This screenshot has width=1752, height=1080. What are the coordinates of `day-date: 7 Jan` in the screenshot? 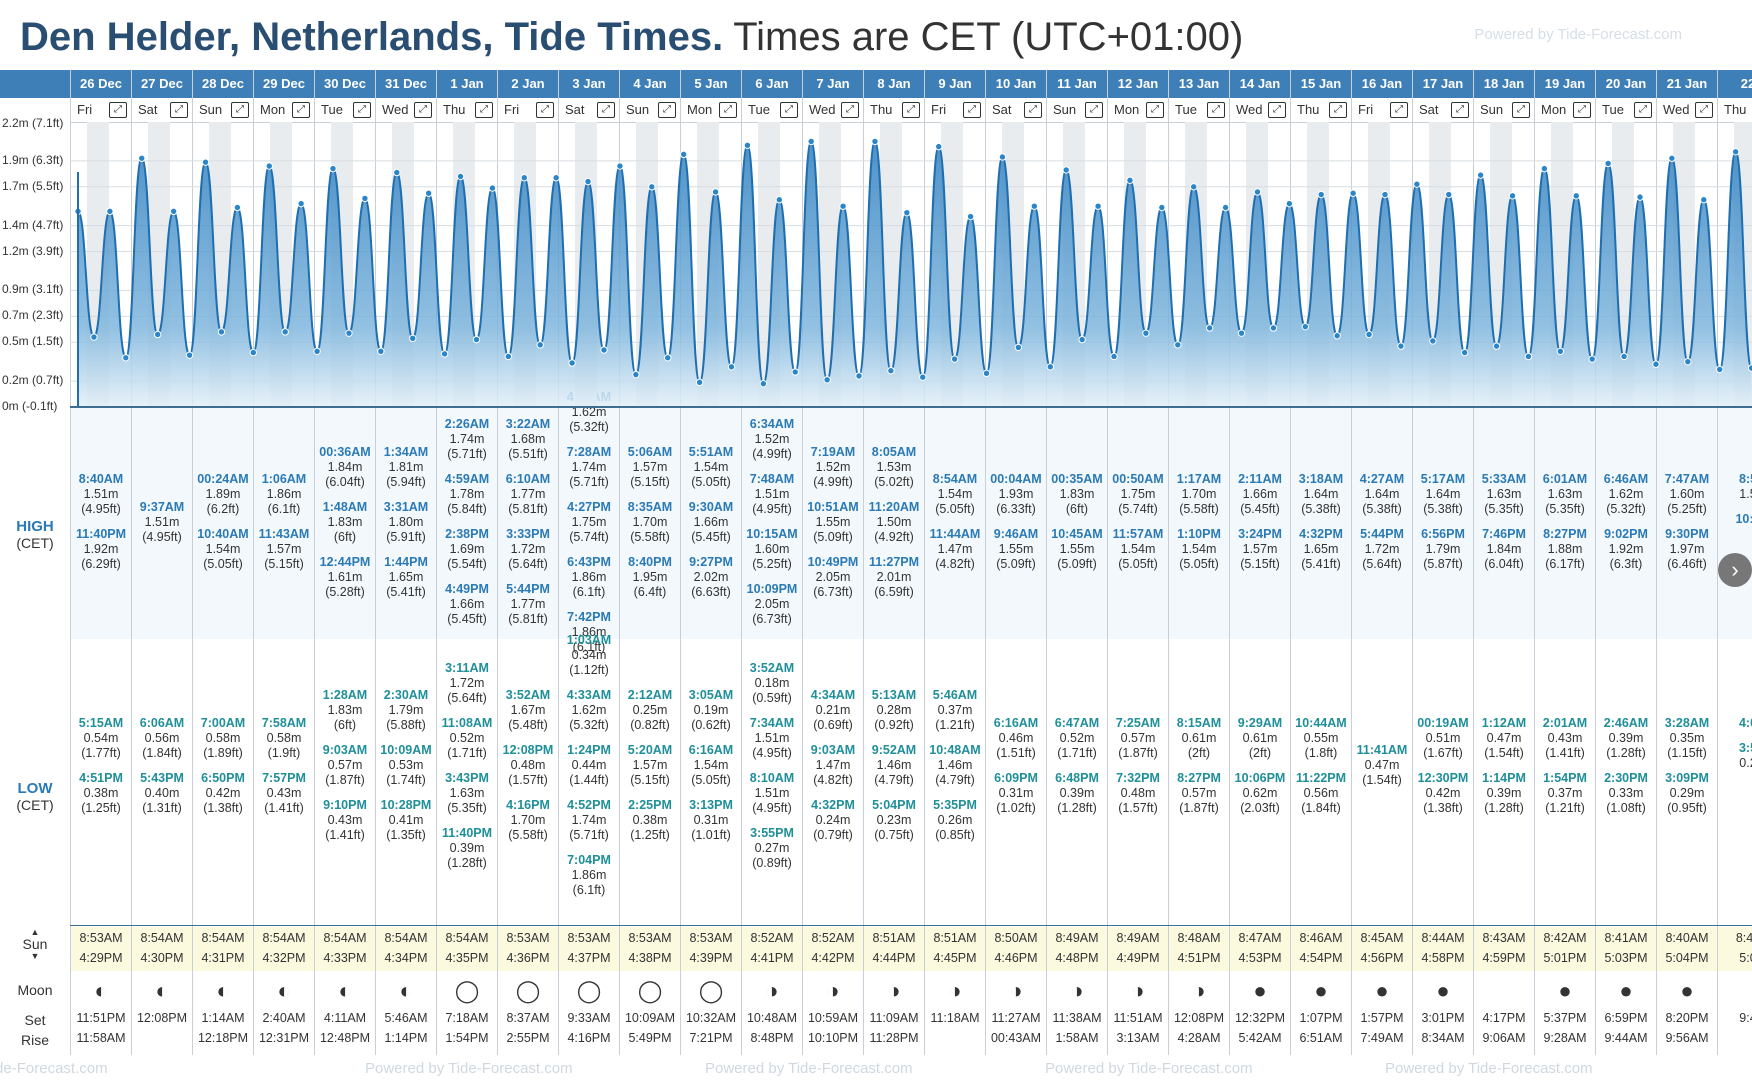 It's located at (833, 84).